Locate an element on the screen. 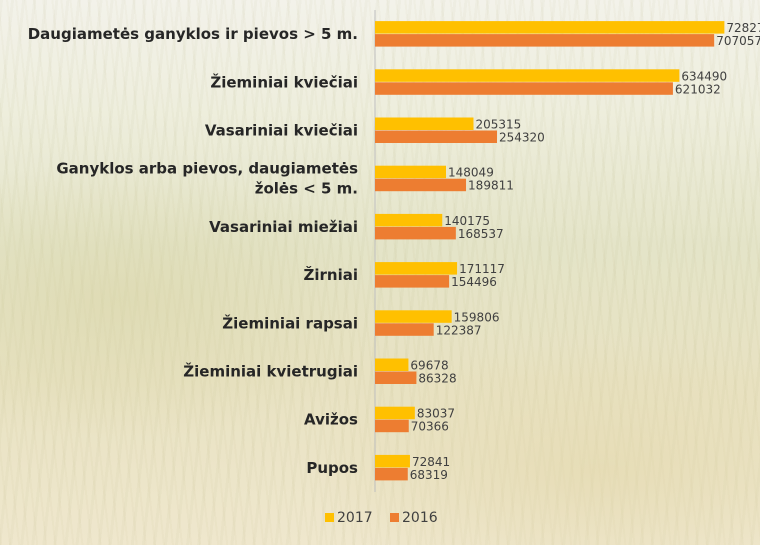  category-label-line: Ganyklos arba pievos, daugiametės is located at coordinates (207, 169).